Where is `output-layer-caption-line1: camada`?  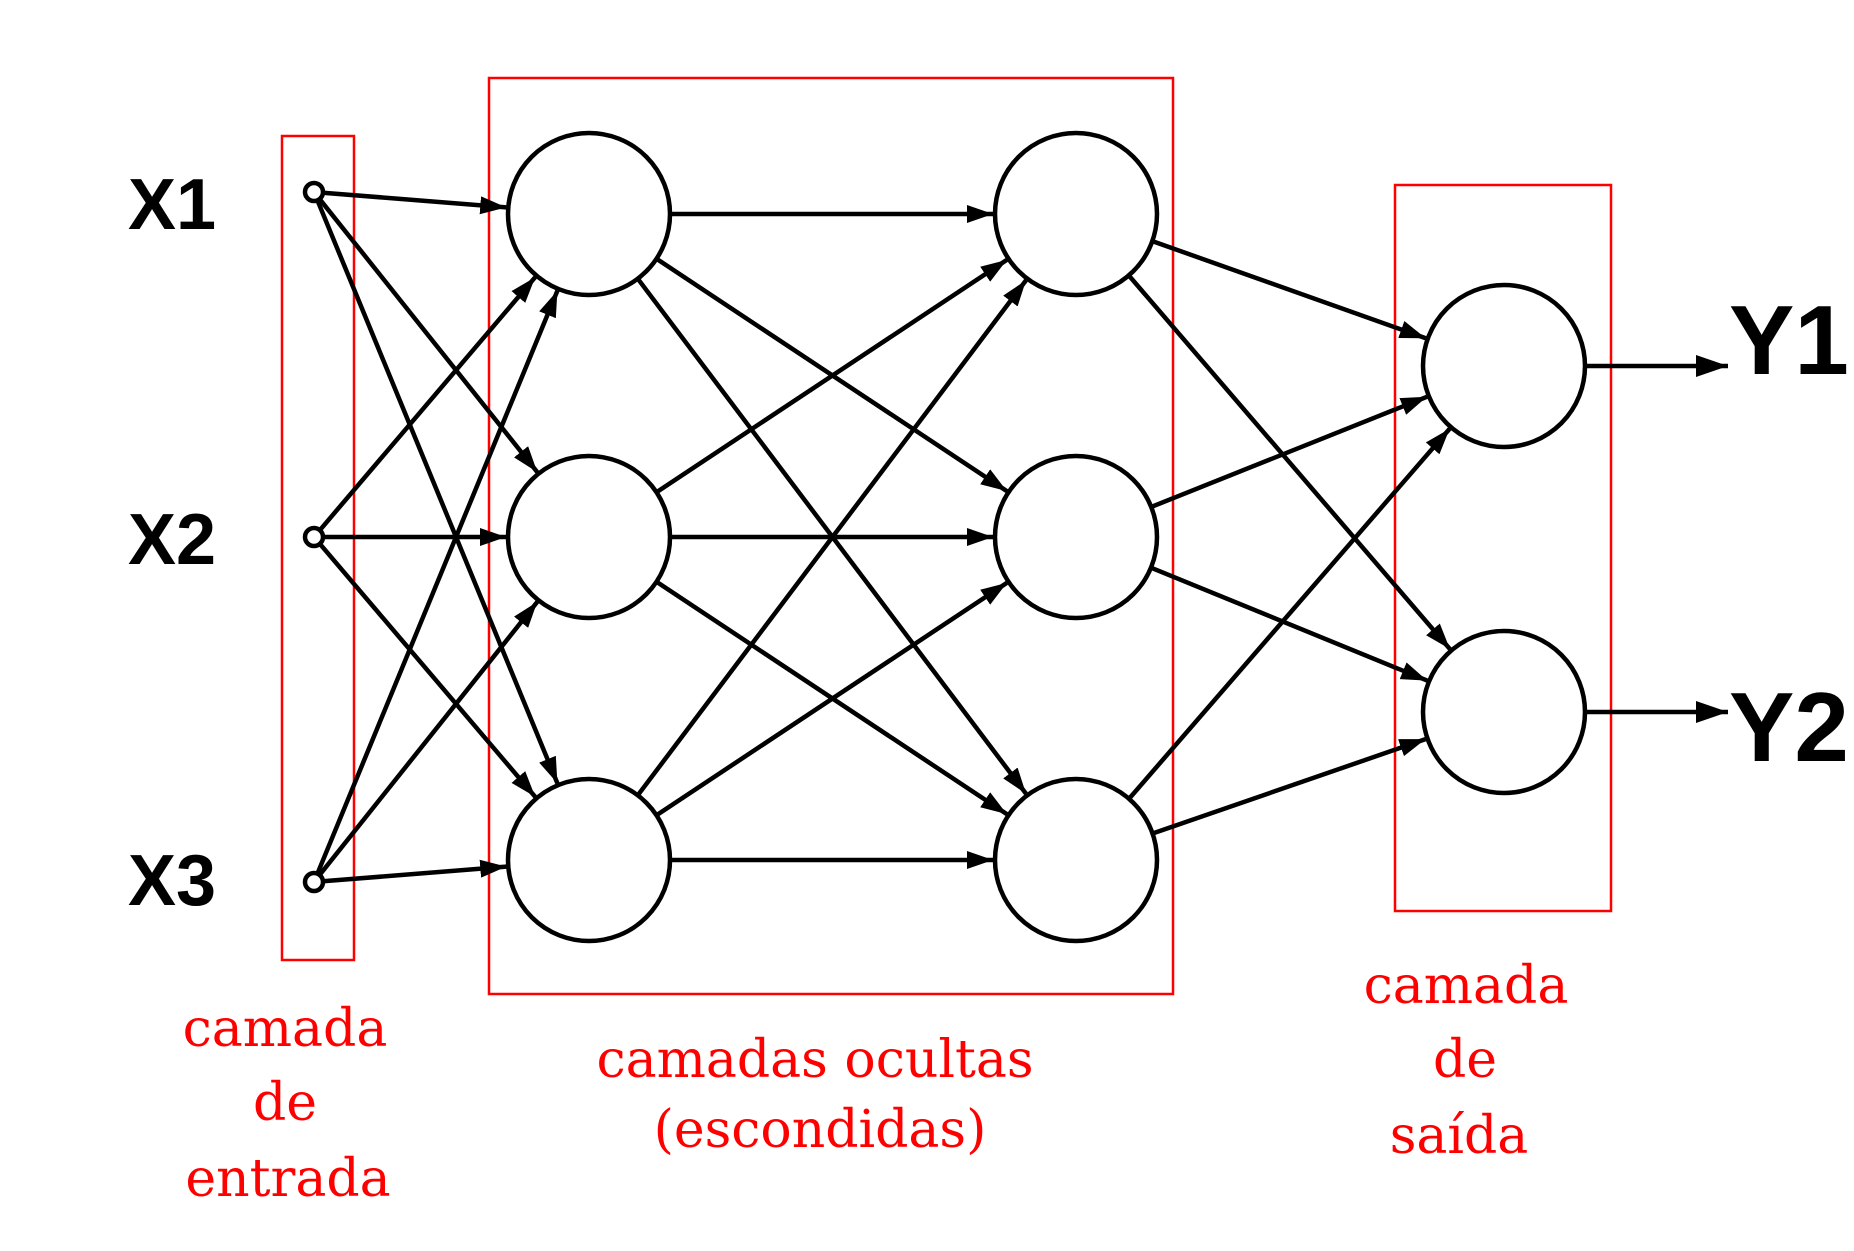
output-layer-caption-line1: camada is located at coordinates (1466, 986).